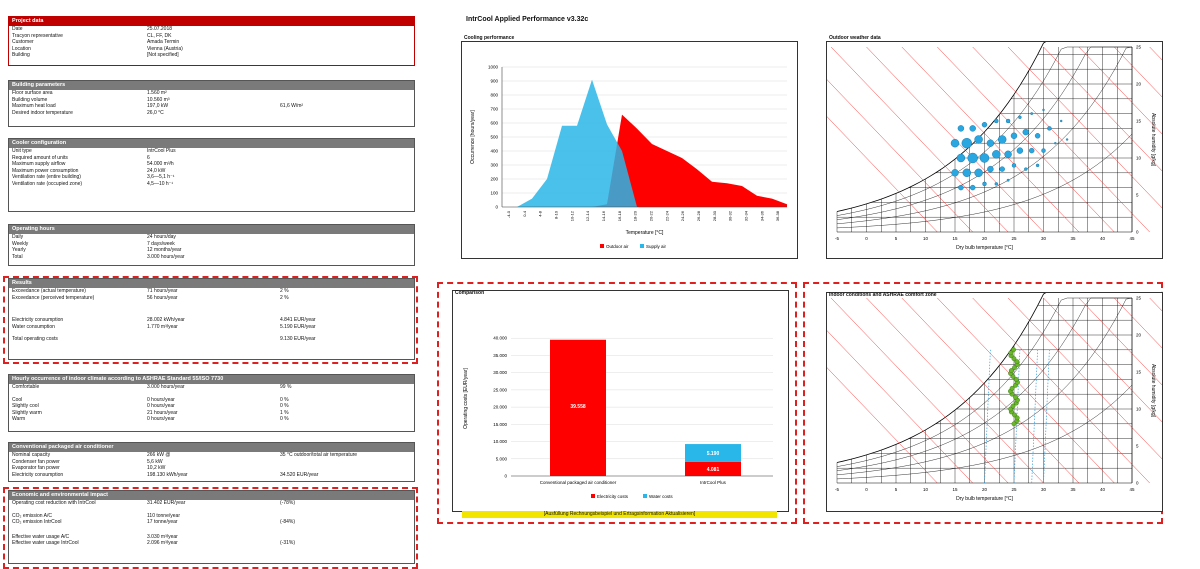 The image size is (1200, 569). Describe the element at coordinates (211, 516) in the screenshot. I see `economic-row: CO₂ emission A/C 110 tonne/year` at that location.